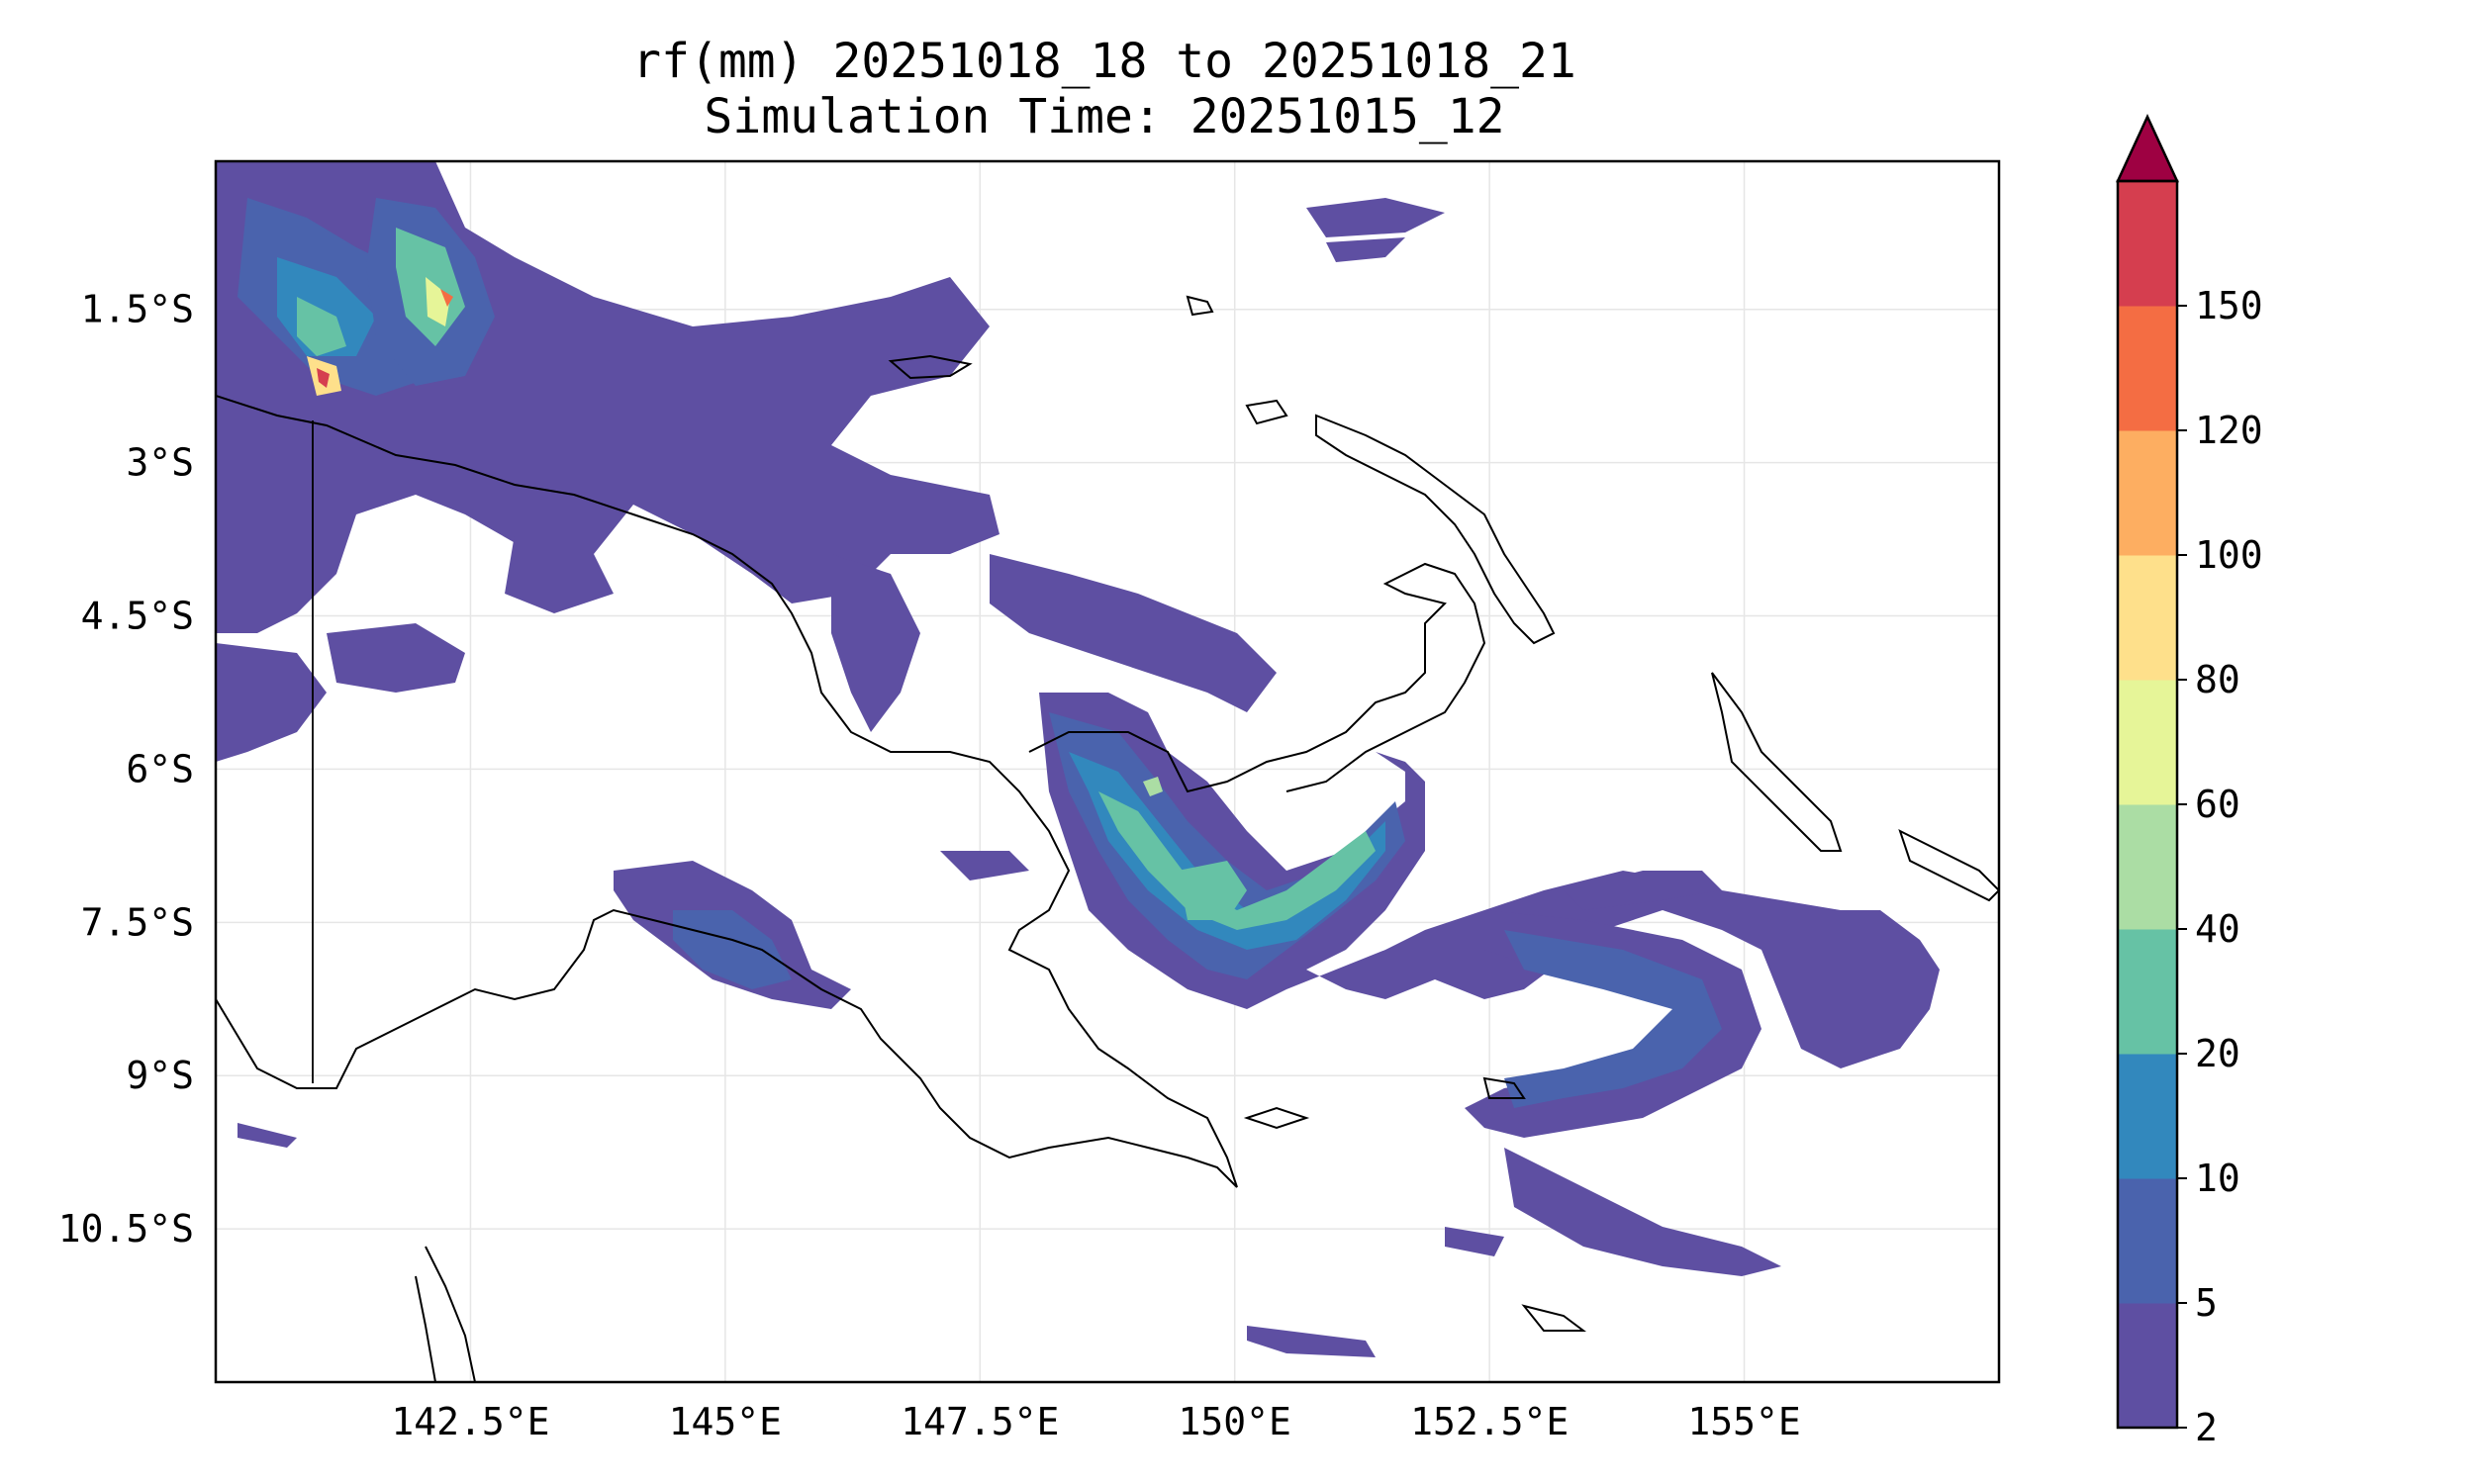  What do you see at coordinates (2207, 1427) in the screenshot?
I see `colorbar-tick-label: 2` at bounding box center [2207, 1427].